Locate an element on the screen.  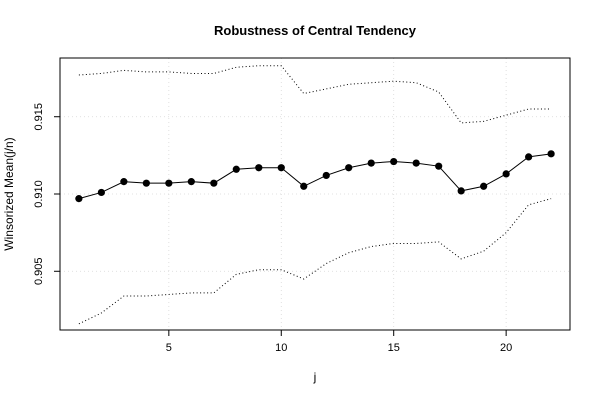
chart-title: Robustness of Central Tendency is located at coordinates (315, 30).